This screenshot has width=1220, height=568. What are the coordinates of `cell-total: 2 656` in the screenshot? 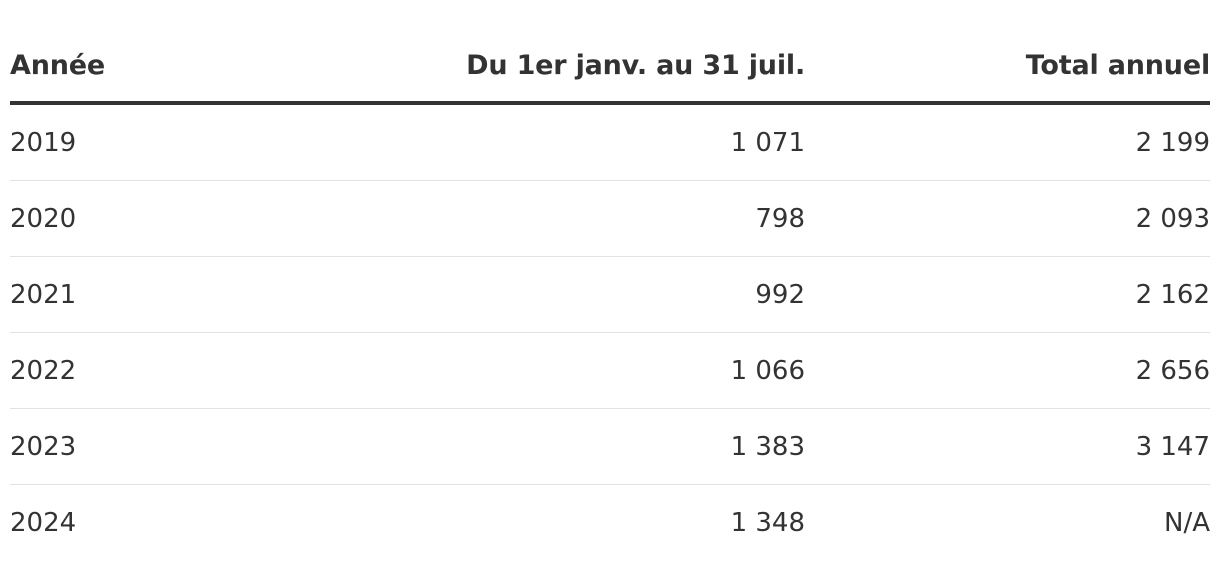 It's located at (1007, 370).